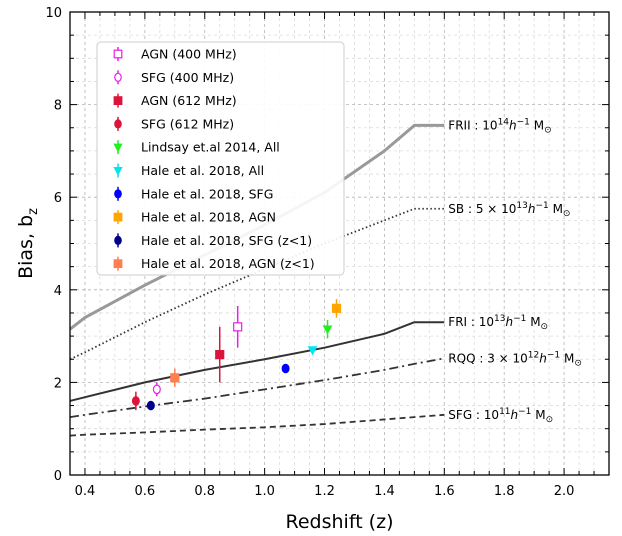  Describe the element at coordinates (324, 491) in the screenshot. I see `x-tick-label: 1.2` at that location.